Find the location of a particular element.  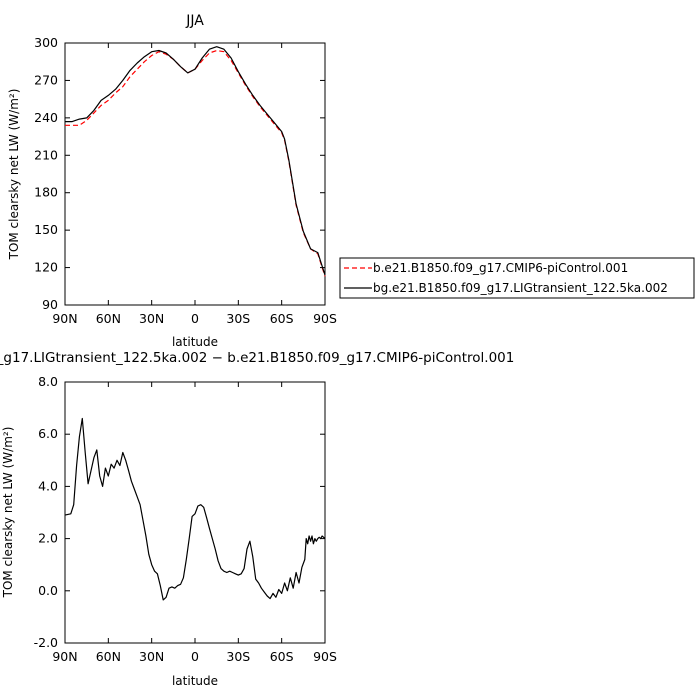

y-tick-label: 6.0 is located at coordinates (48, 433).